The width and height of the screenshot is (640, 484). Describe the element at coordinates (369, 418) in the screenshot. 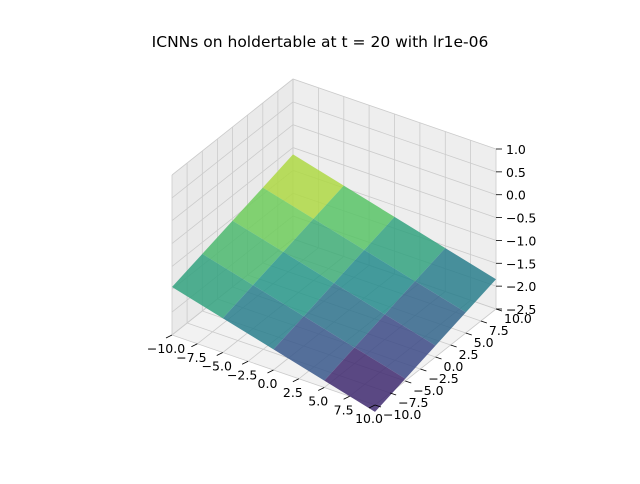

I see `x-tick-label: 10.0` at that location.